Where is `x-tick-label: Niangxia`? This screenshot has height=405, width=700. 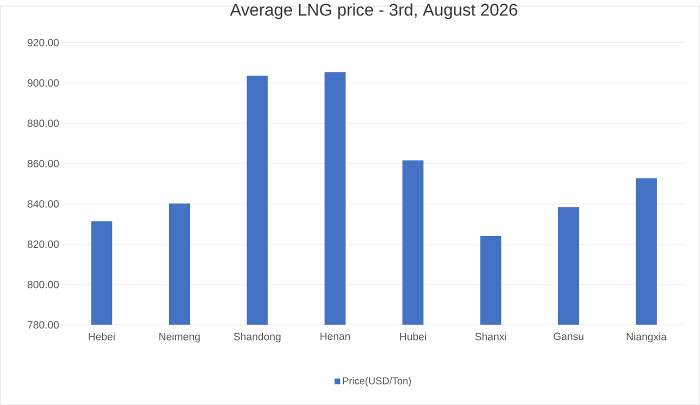 x-tick-label: Niangxia is located at coordinates (646, 337).